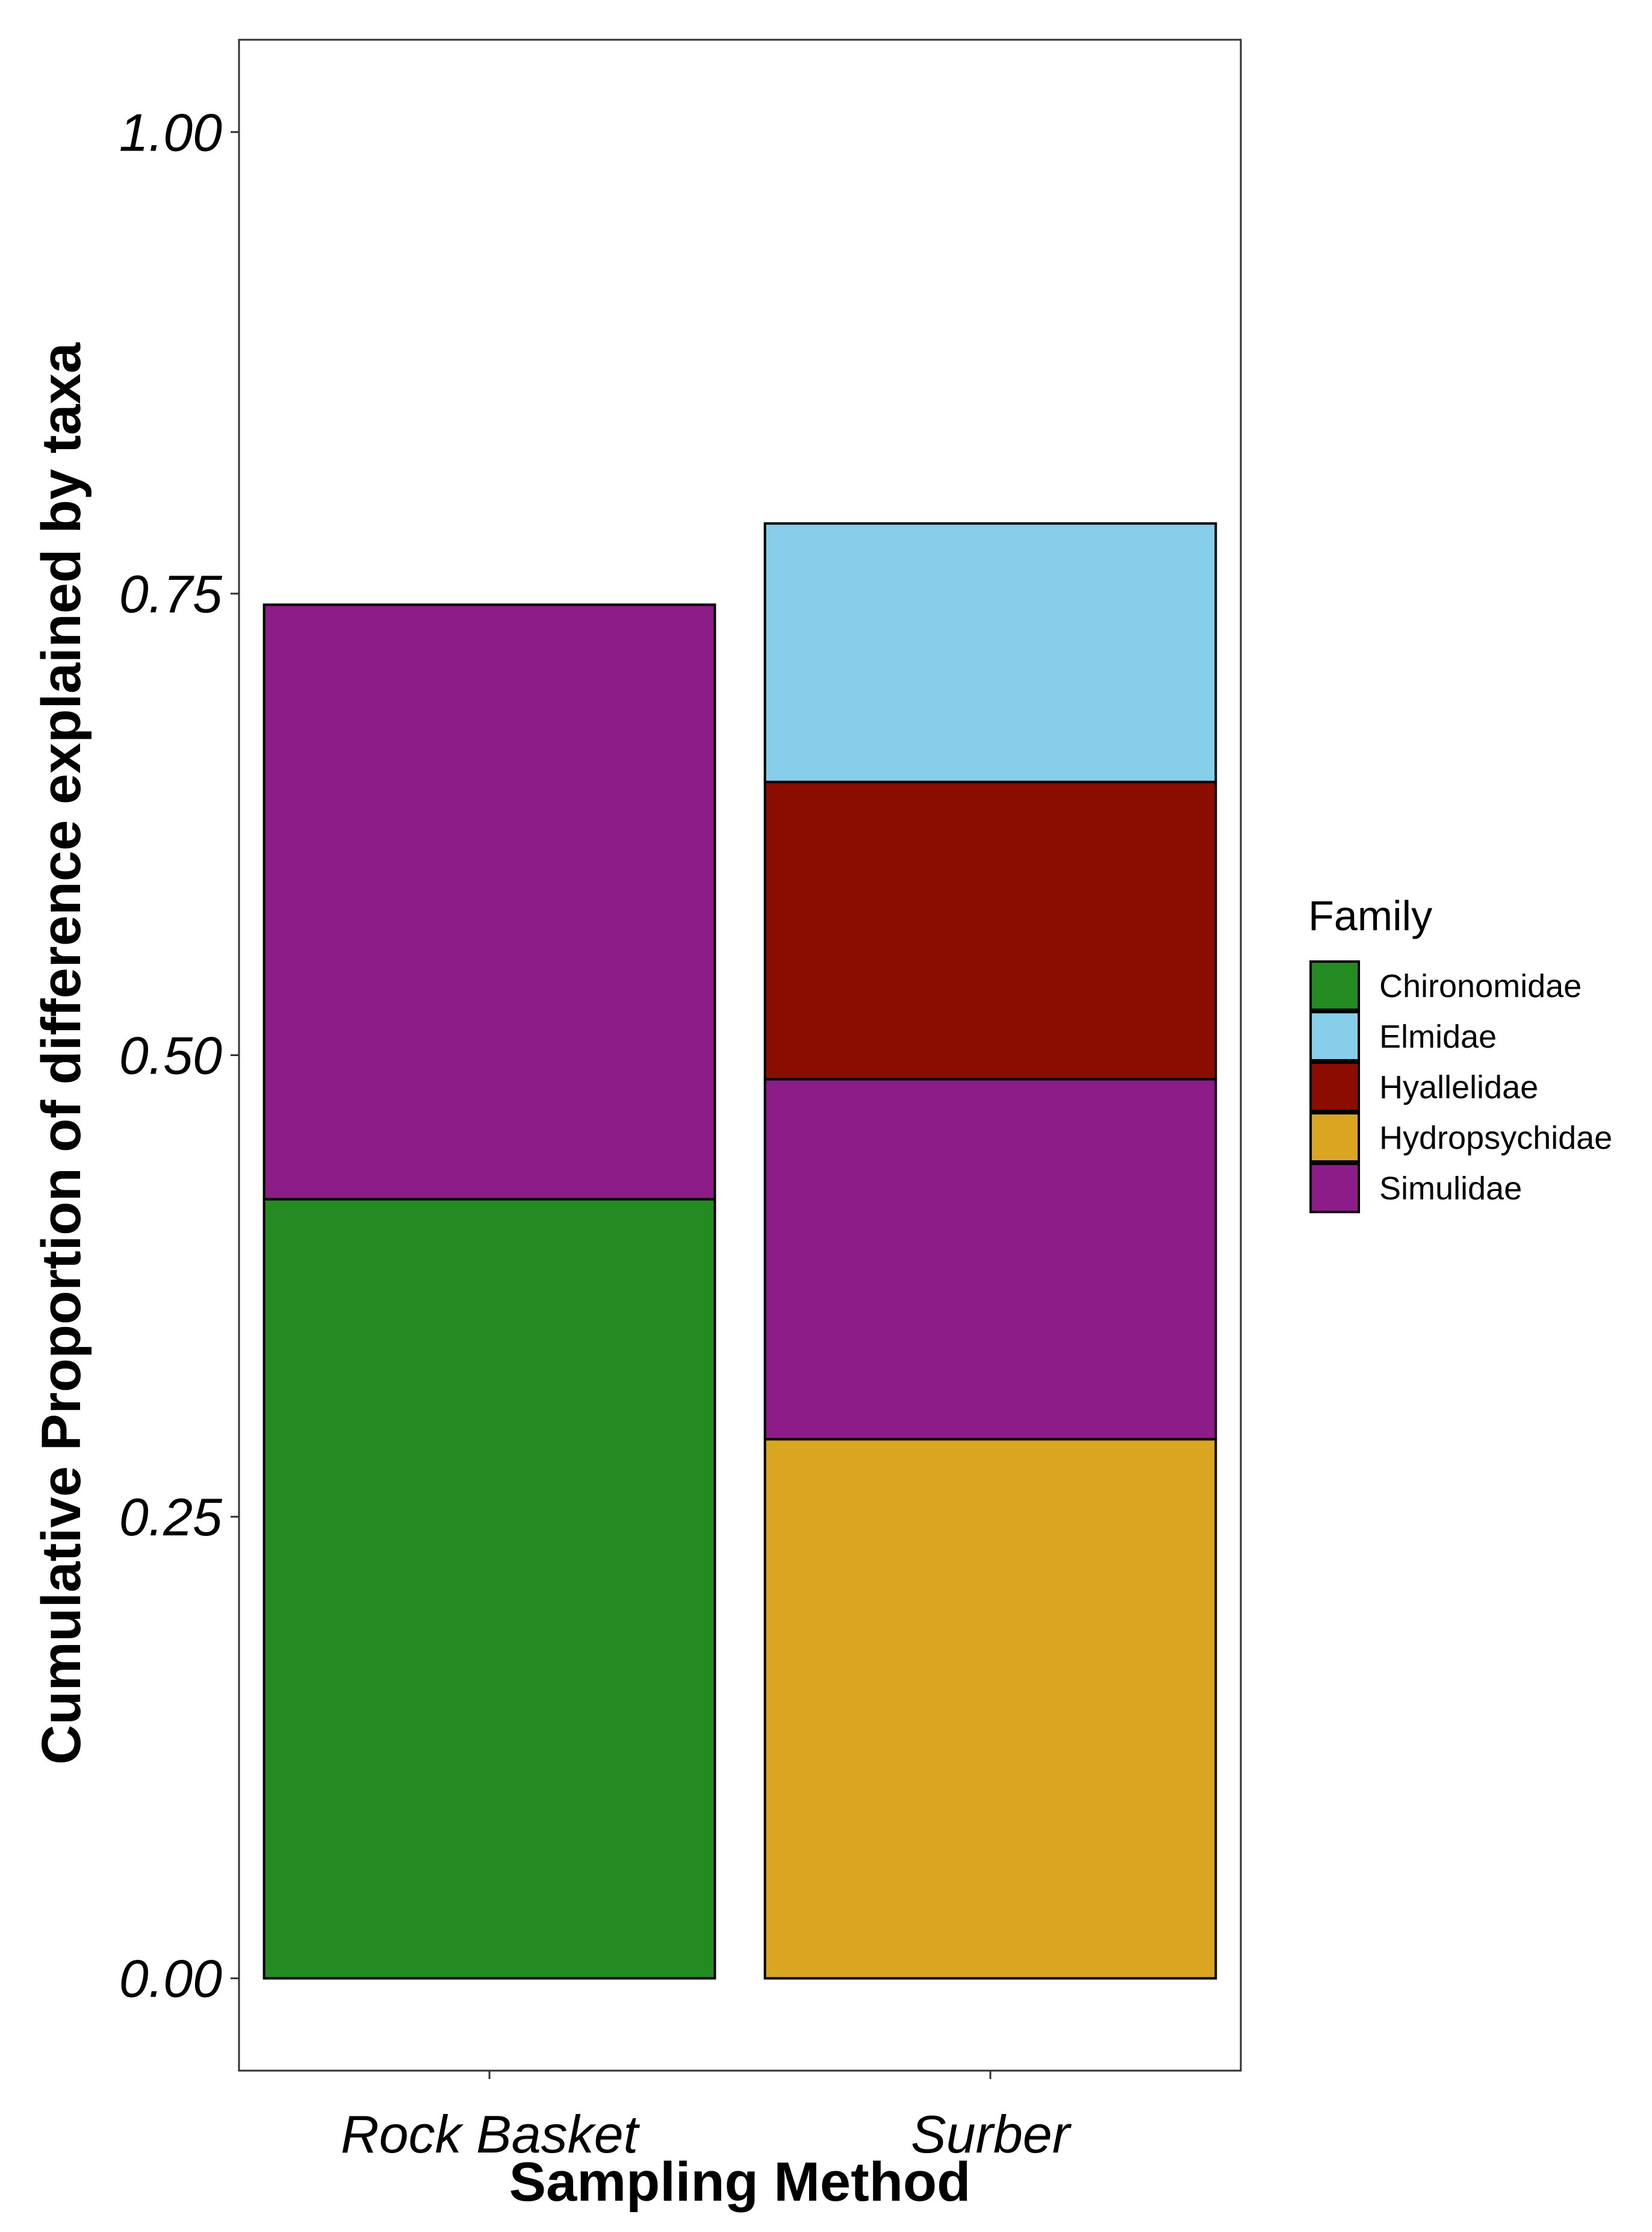 This screenshot has width=1652, height=2232. I want to click on bar-segment-rock-basket-chironomidae, so click(489, 1589).